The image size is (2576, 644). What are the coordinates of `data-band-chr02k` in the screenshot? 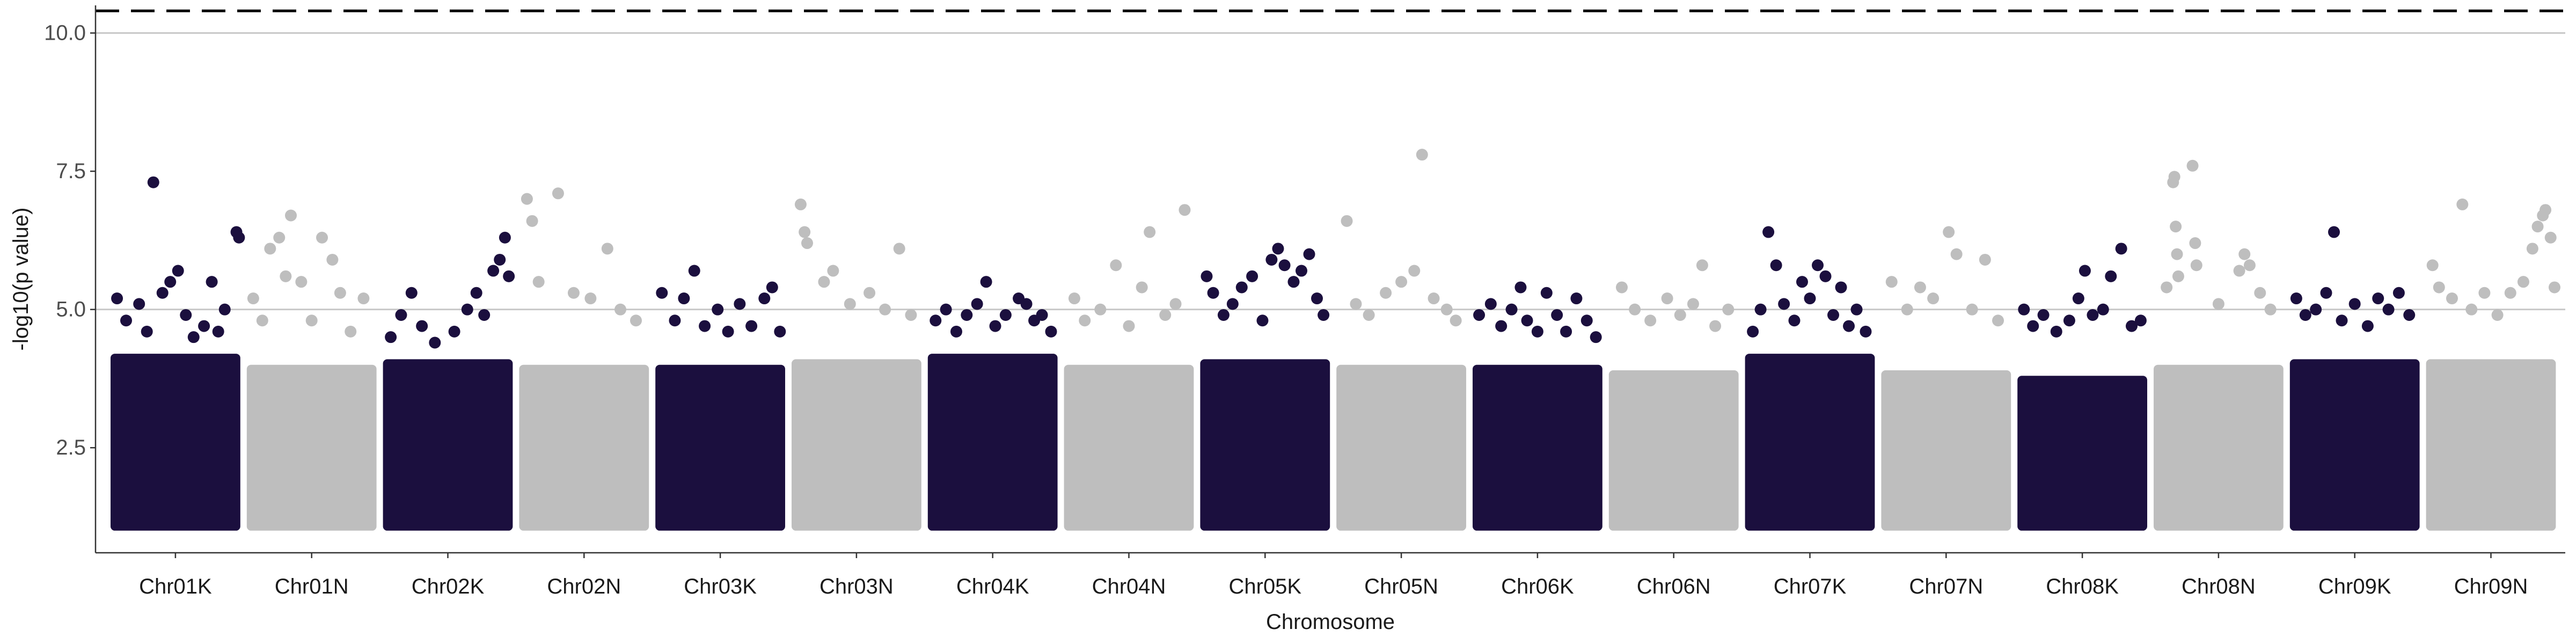 It's located at (448, 445).